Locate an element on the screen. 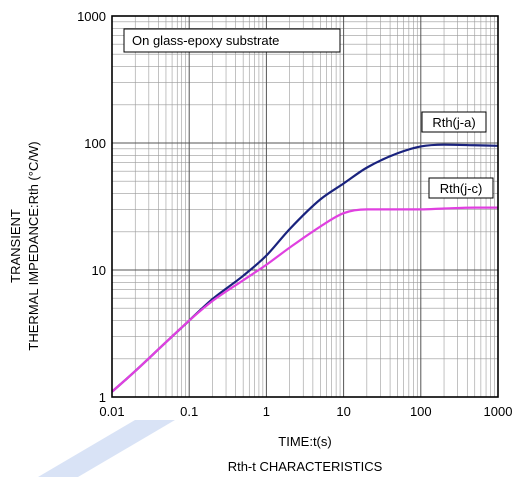 This screenshot has width=520, height=477. annotation-text: On glass-epoxy substrate is located at coordinates (205, 40).